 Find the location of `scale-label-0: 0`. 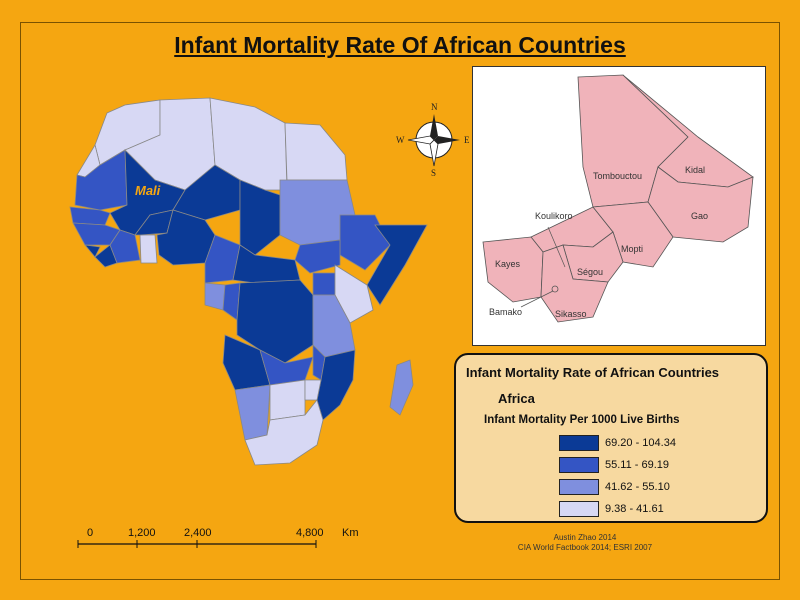

scale-label-0: 0 is located at coordinates (90, 533).